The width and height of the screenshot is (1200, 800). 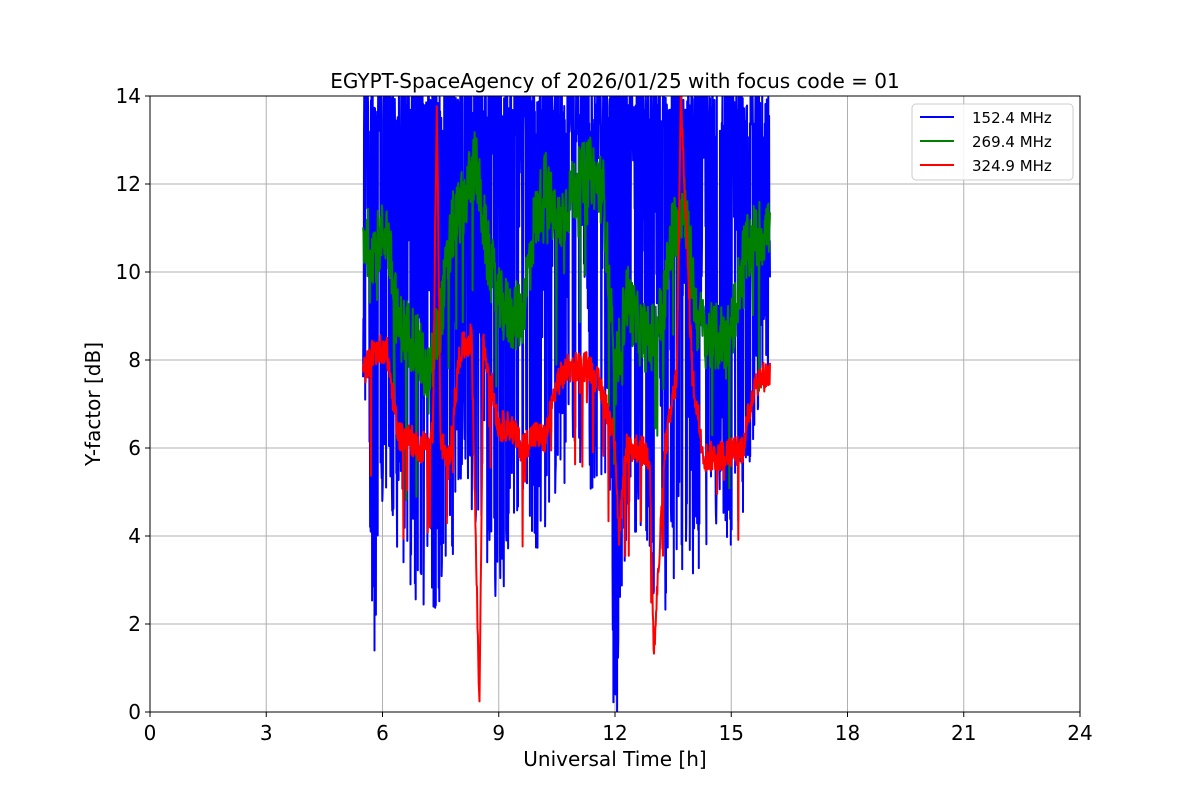 What do you see at coordinates (134, 360) in the screenshot?
I see `y-tick-label: 8` at bounding box center [134, 360].